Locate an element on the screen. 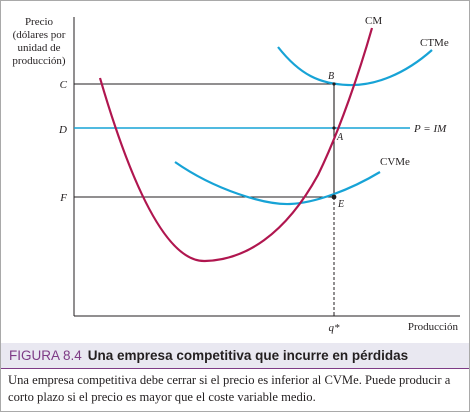  p-im-label: P = IM is located at coordinates (430, 129).